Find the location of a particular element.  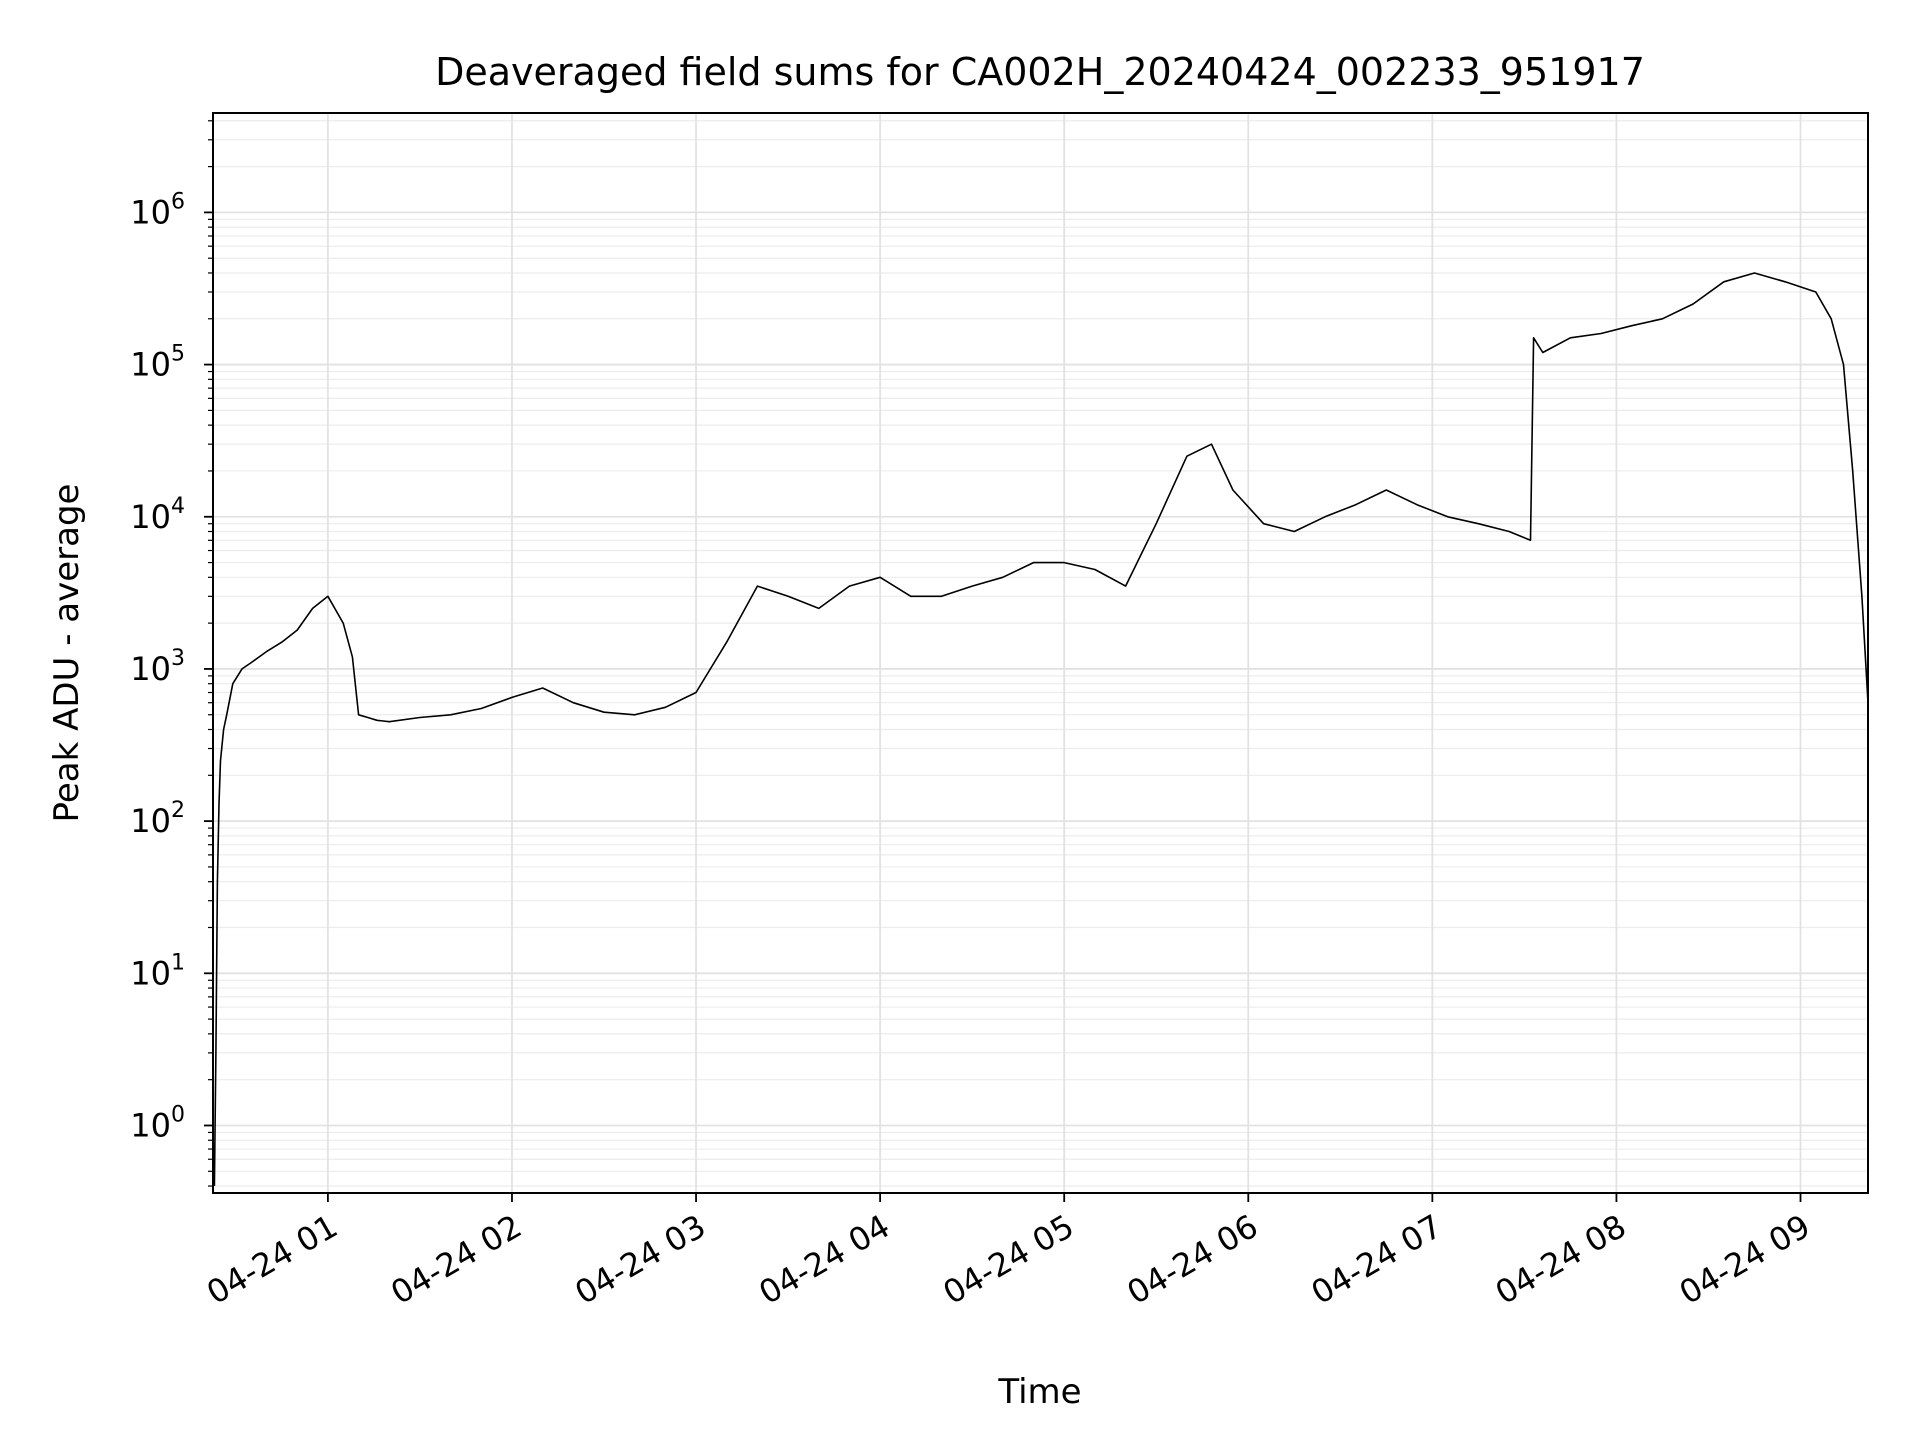

y-tick-label: 10⁶ is located at coordinates (157, 210).